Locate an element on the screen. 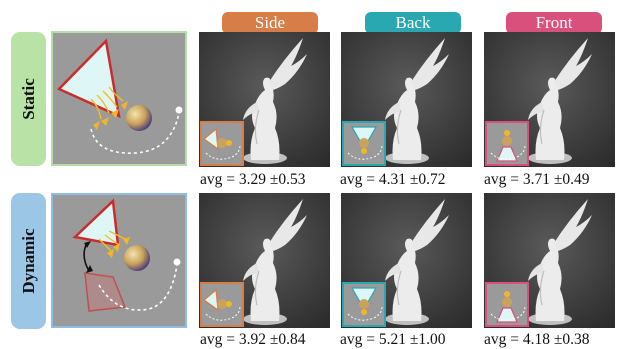 The width and height of the screenshot is (617, 349). score-dynamic-side: avg = 3.92 ±0.84 is located at coordinates (253, 339).